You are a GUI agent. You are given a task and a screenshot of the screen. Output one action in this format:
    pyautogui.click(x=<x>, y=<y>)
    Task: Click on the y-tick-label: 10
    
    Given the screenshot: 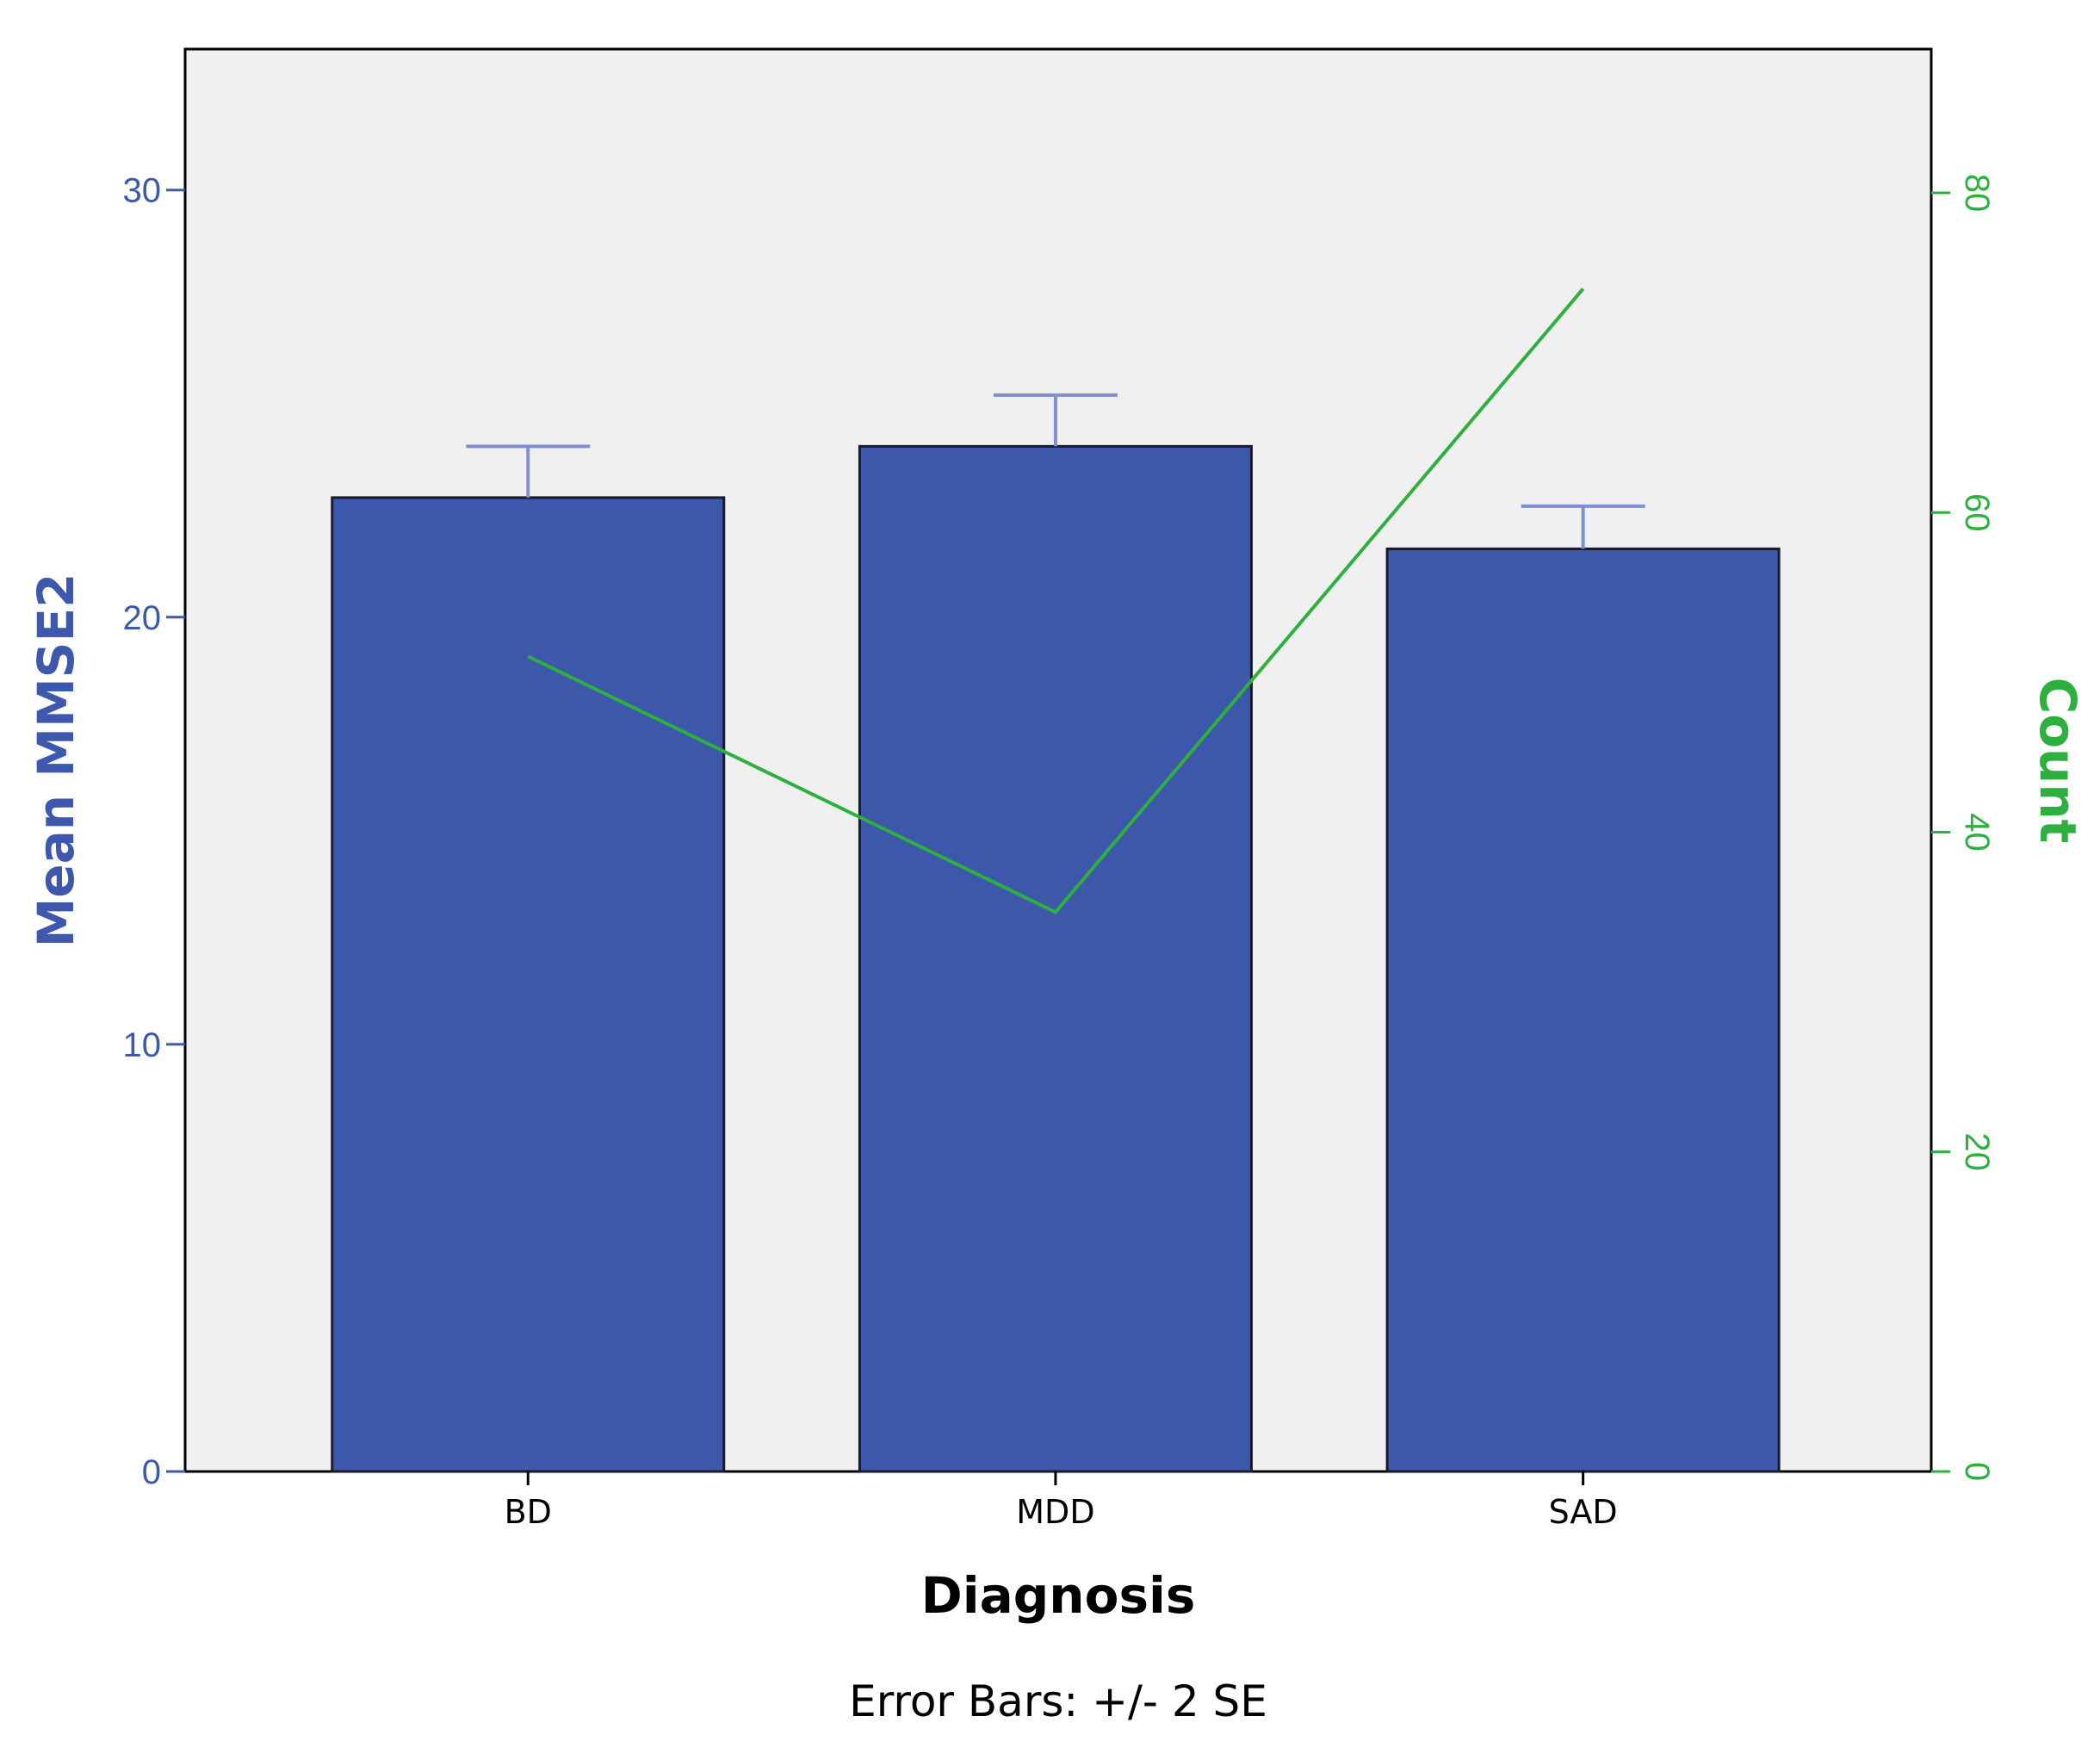 What is the action you would take?
    pyautogui.click(x=142, y=1045)
    